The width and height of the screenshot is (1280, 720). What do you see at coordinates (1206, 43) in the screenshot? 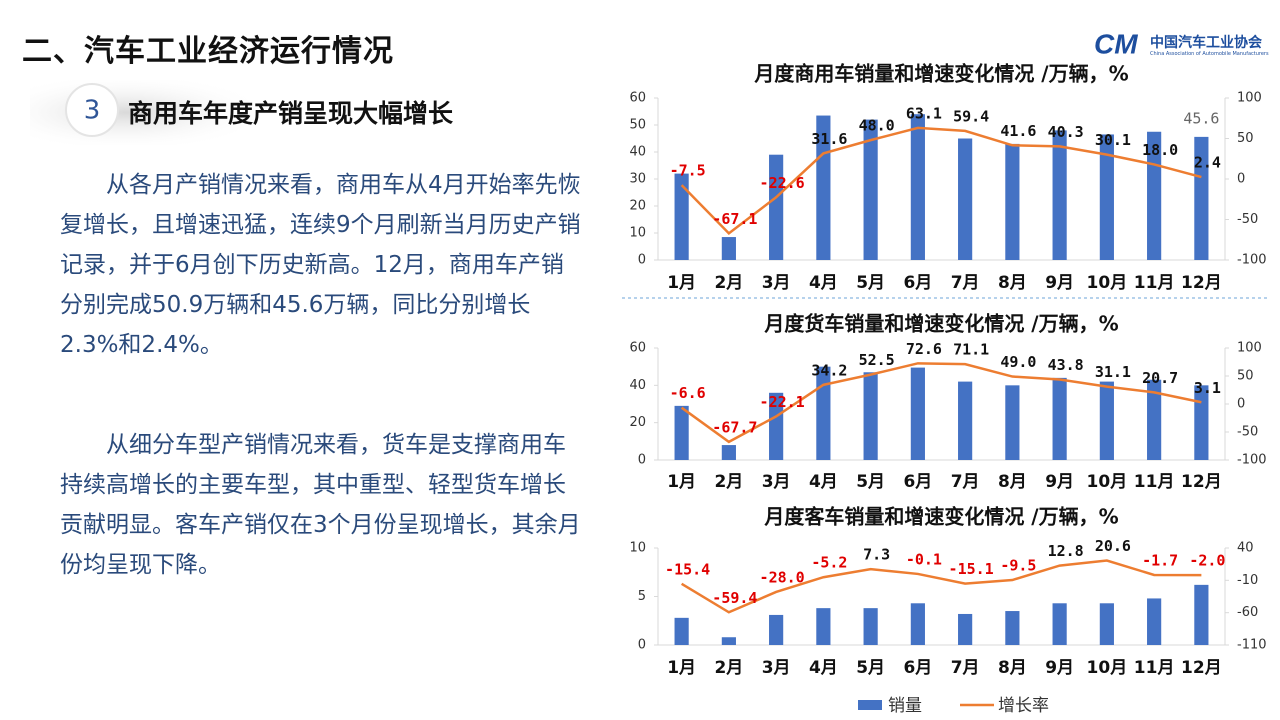
I see `logo-name: 中国汽车工业协会` at bounding box center [1206, 43].